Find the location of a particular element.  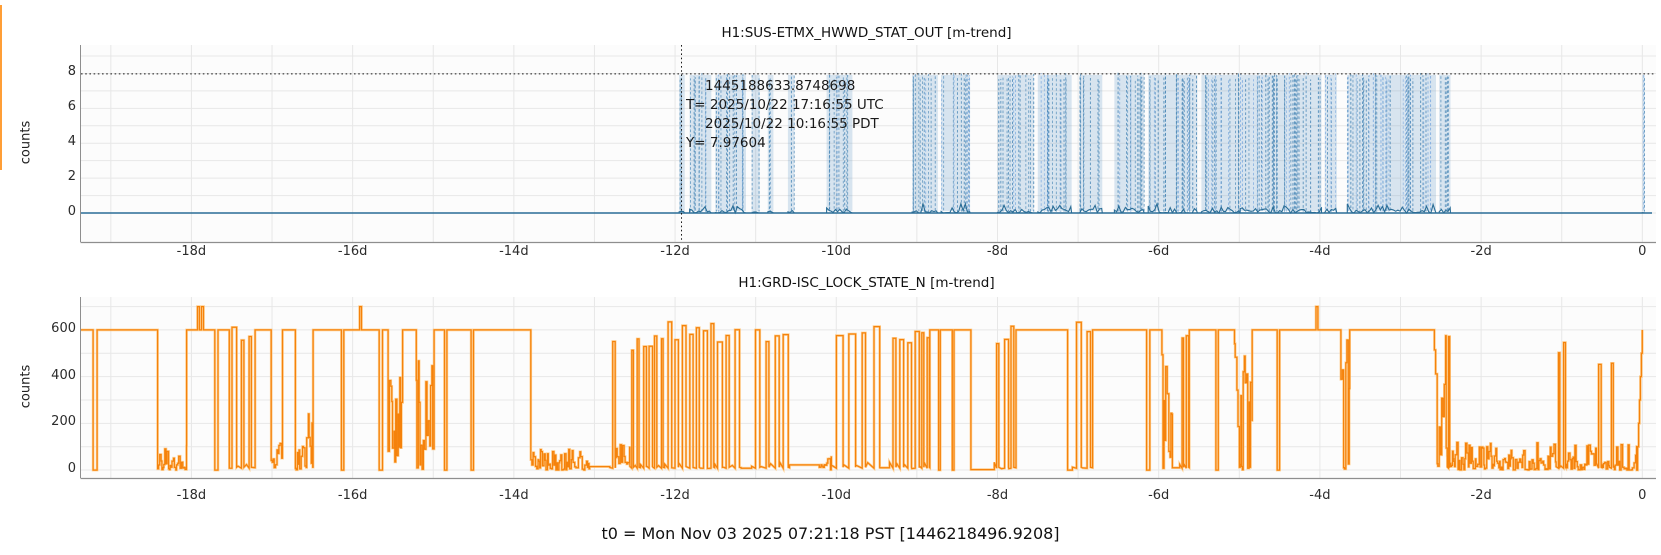

top-plot-title: H1:SUS-ETMX_HWWD_STAT_OUT [m-trend] is located at coordinates (866, 33).